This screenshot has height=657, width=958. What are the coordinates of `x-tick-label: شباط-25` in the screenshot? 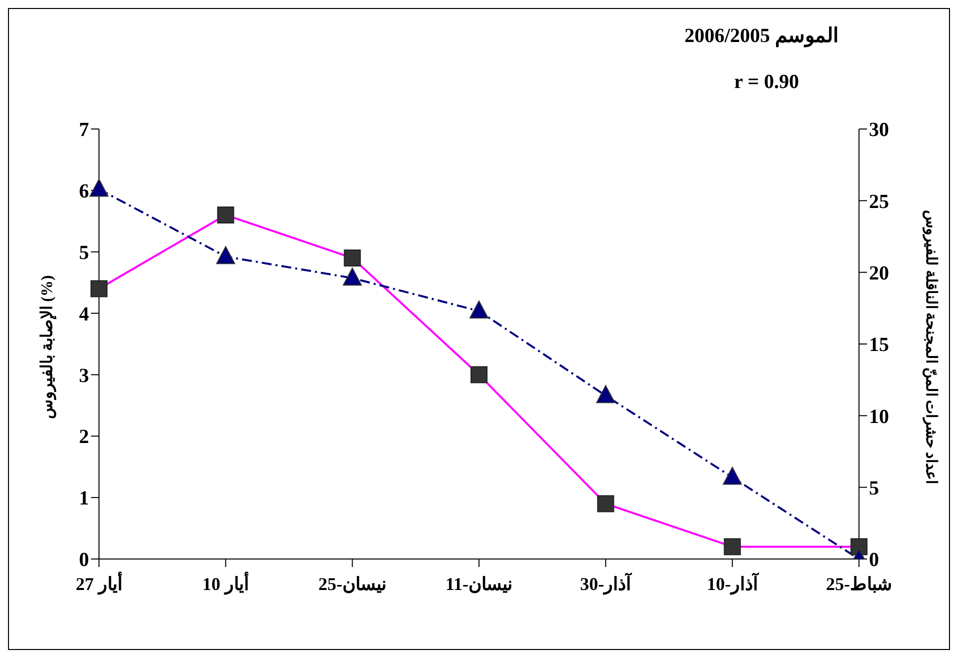 It's located at (859, 584).